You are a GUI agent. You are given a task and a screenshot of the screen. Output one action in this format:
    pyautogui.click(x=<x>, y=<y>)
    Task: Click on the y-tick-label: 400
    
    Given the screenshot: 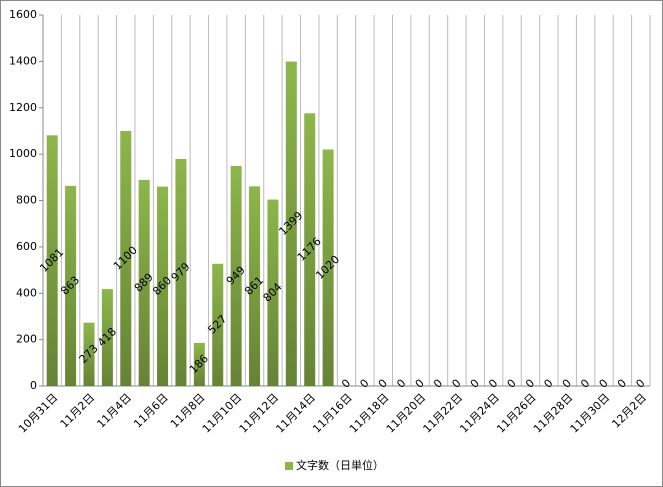 What is the action you would take?
    pyautogui.click(x=26, y=292)
    